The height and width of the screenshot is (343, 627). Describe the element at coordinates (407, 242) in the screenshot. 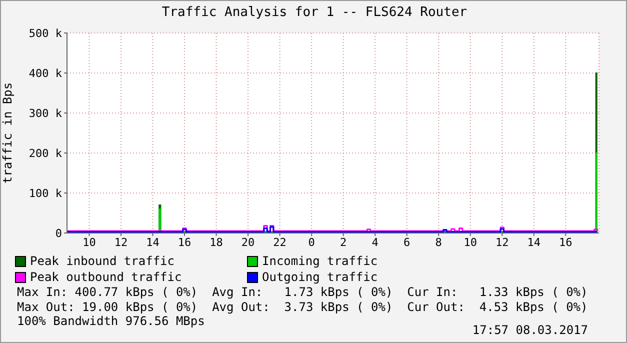

I see `x-tick-label: 6` at that location.